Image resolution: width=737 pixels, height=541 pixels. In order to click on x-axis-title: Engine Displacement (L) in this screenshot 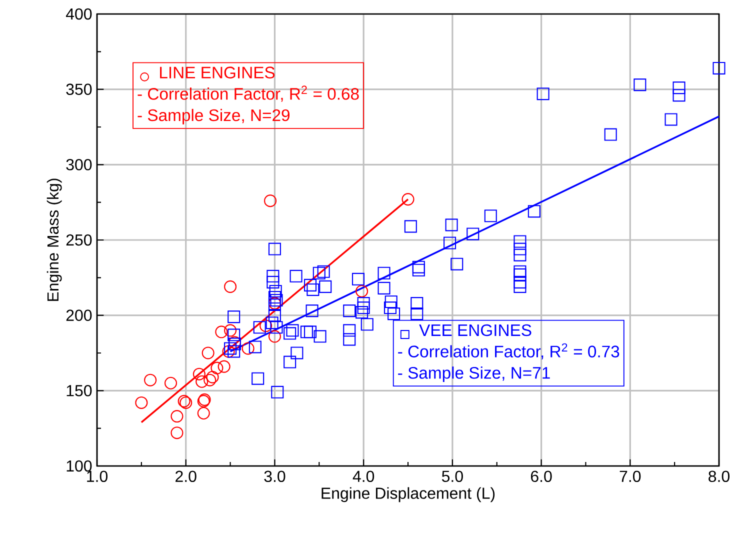, I will do `click(408, 494)`.